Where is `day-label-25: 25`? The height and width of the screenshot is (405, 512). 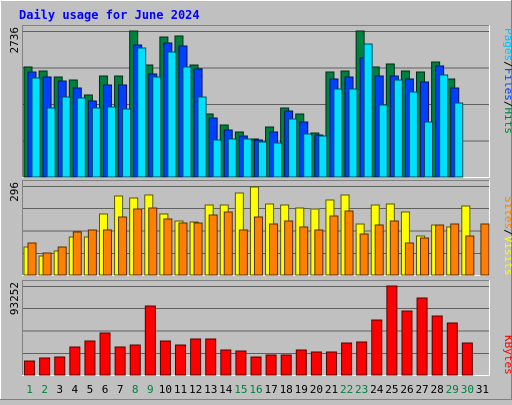
day-label-25: 25 is located at coordinates (391, 389).